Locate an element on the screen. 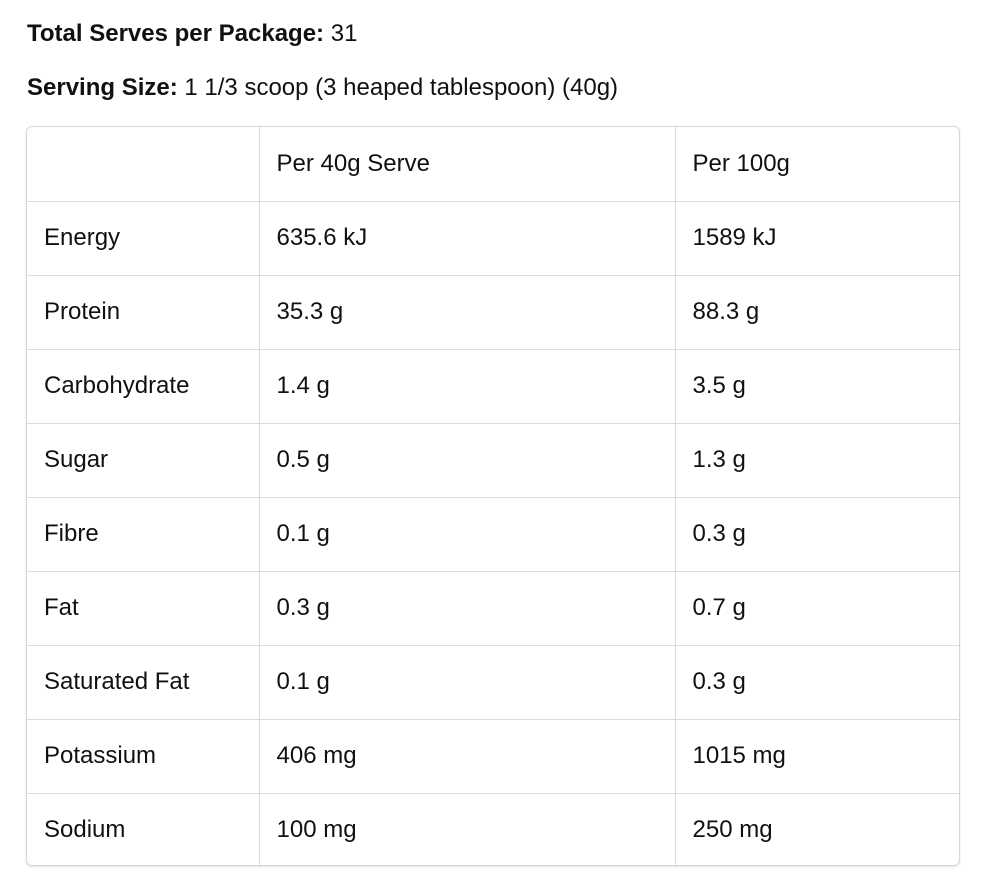 The image size is (982, 888). table-row: Energy 635.6 kJ 1589 kJ is located at coordinates (493, 238).